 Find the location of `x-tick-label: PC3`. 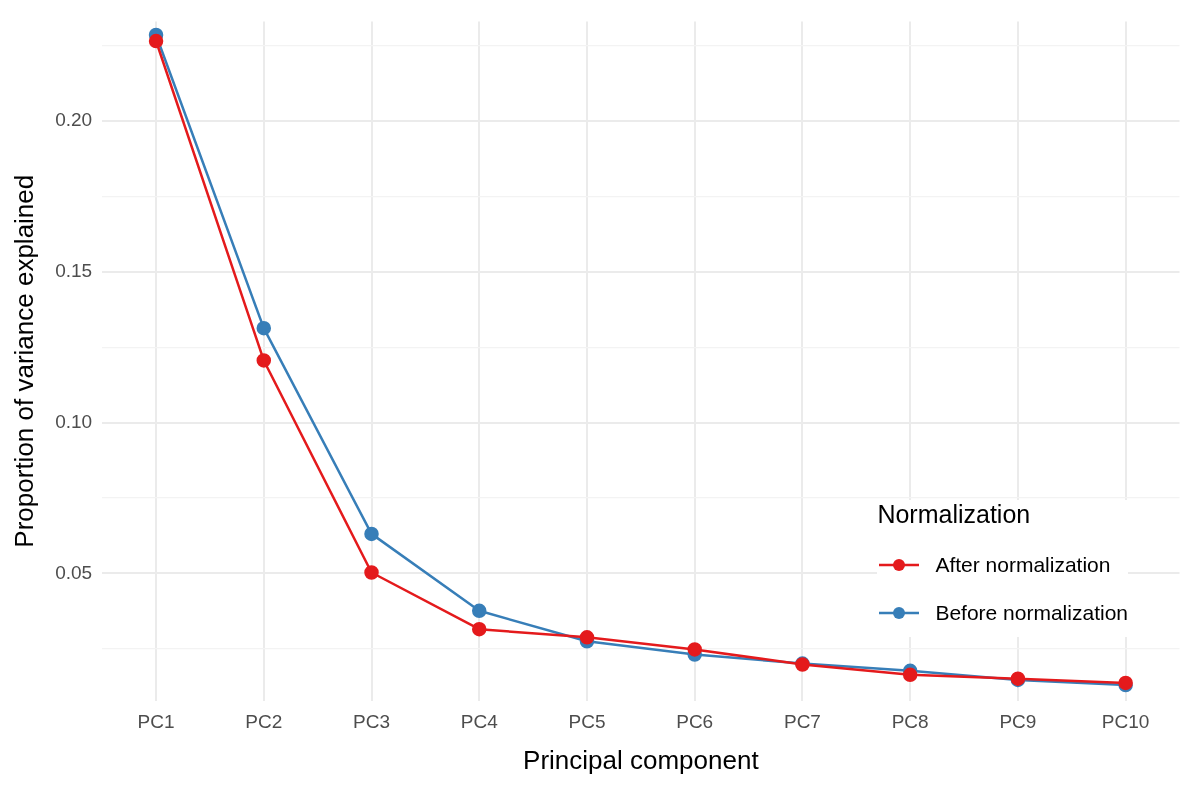

x-tick-label: PC3 is located at coordinates (371, 721).